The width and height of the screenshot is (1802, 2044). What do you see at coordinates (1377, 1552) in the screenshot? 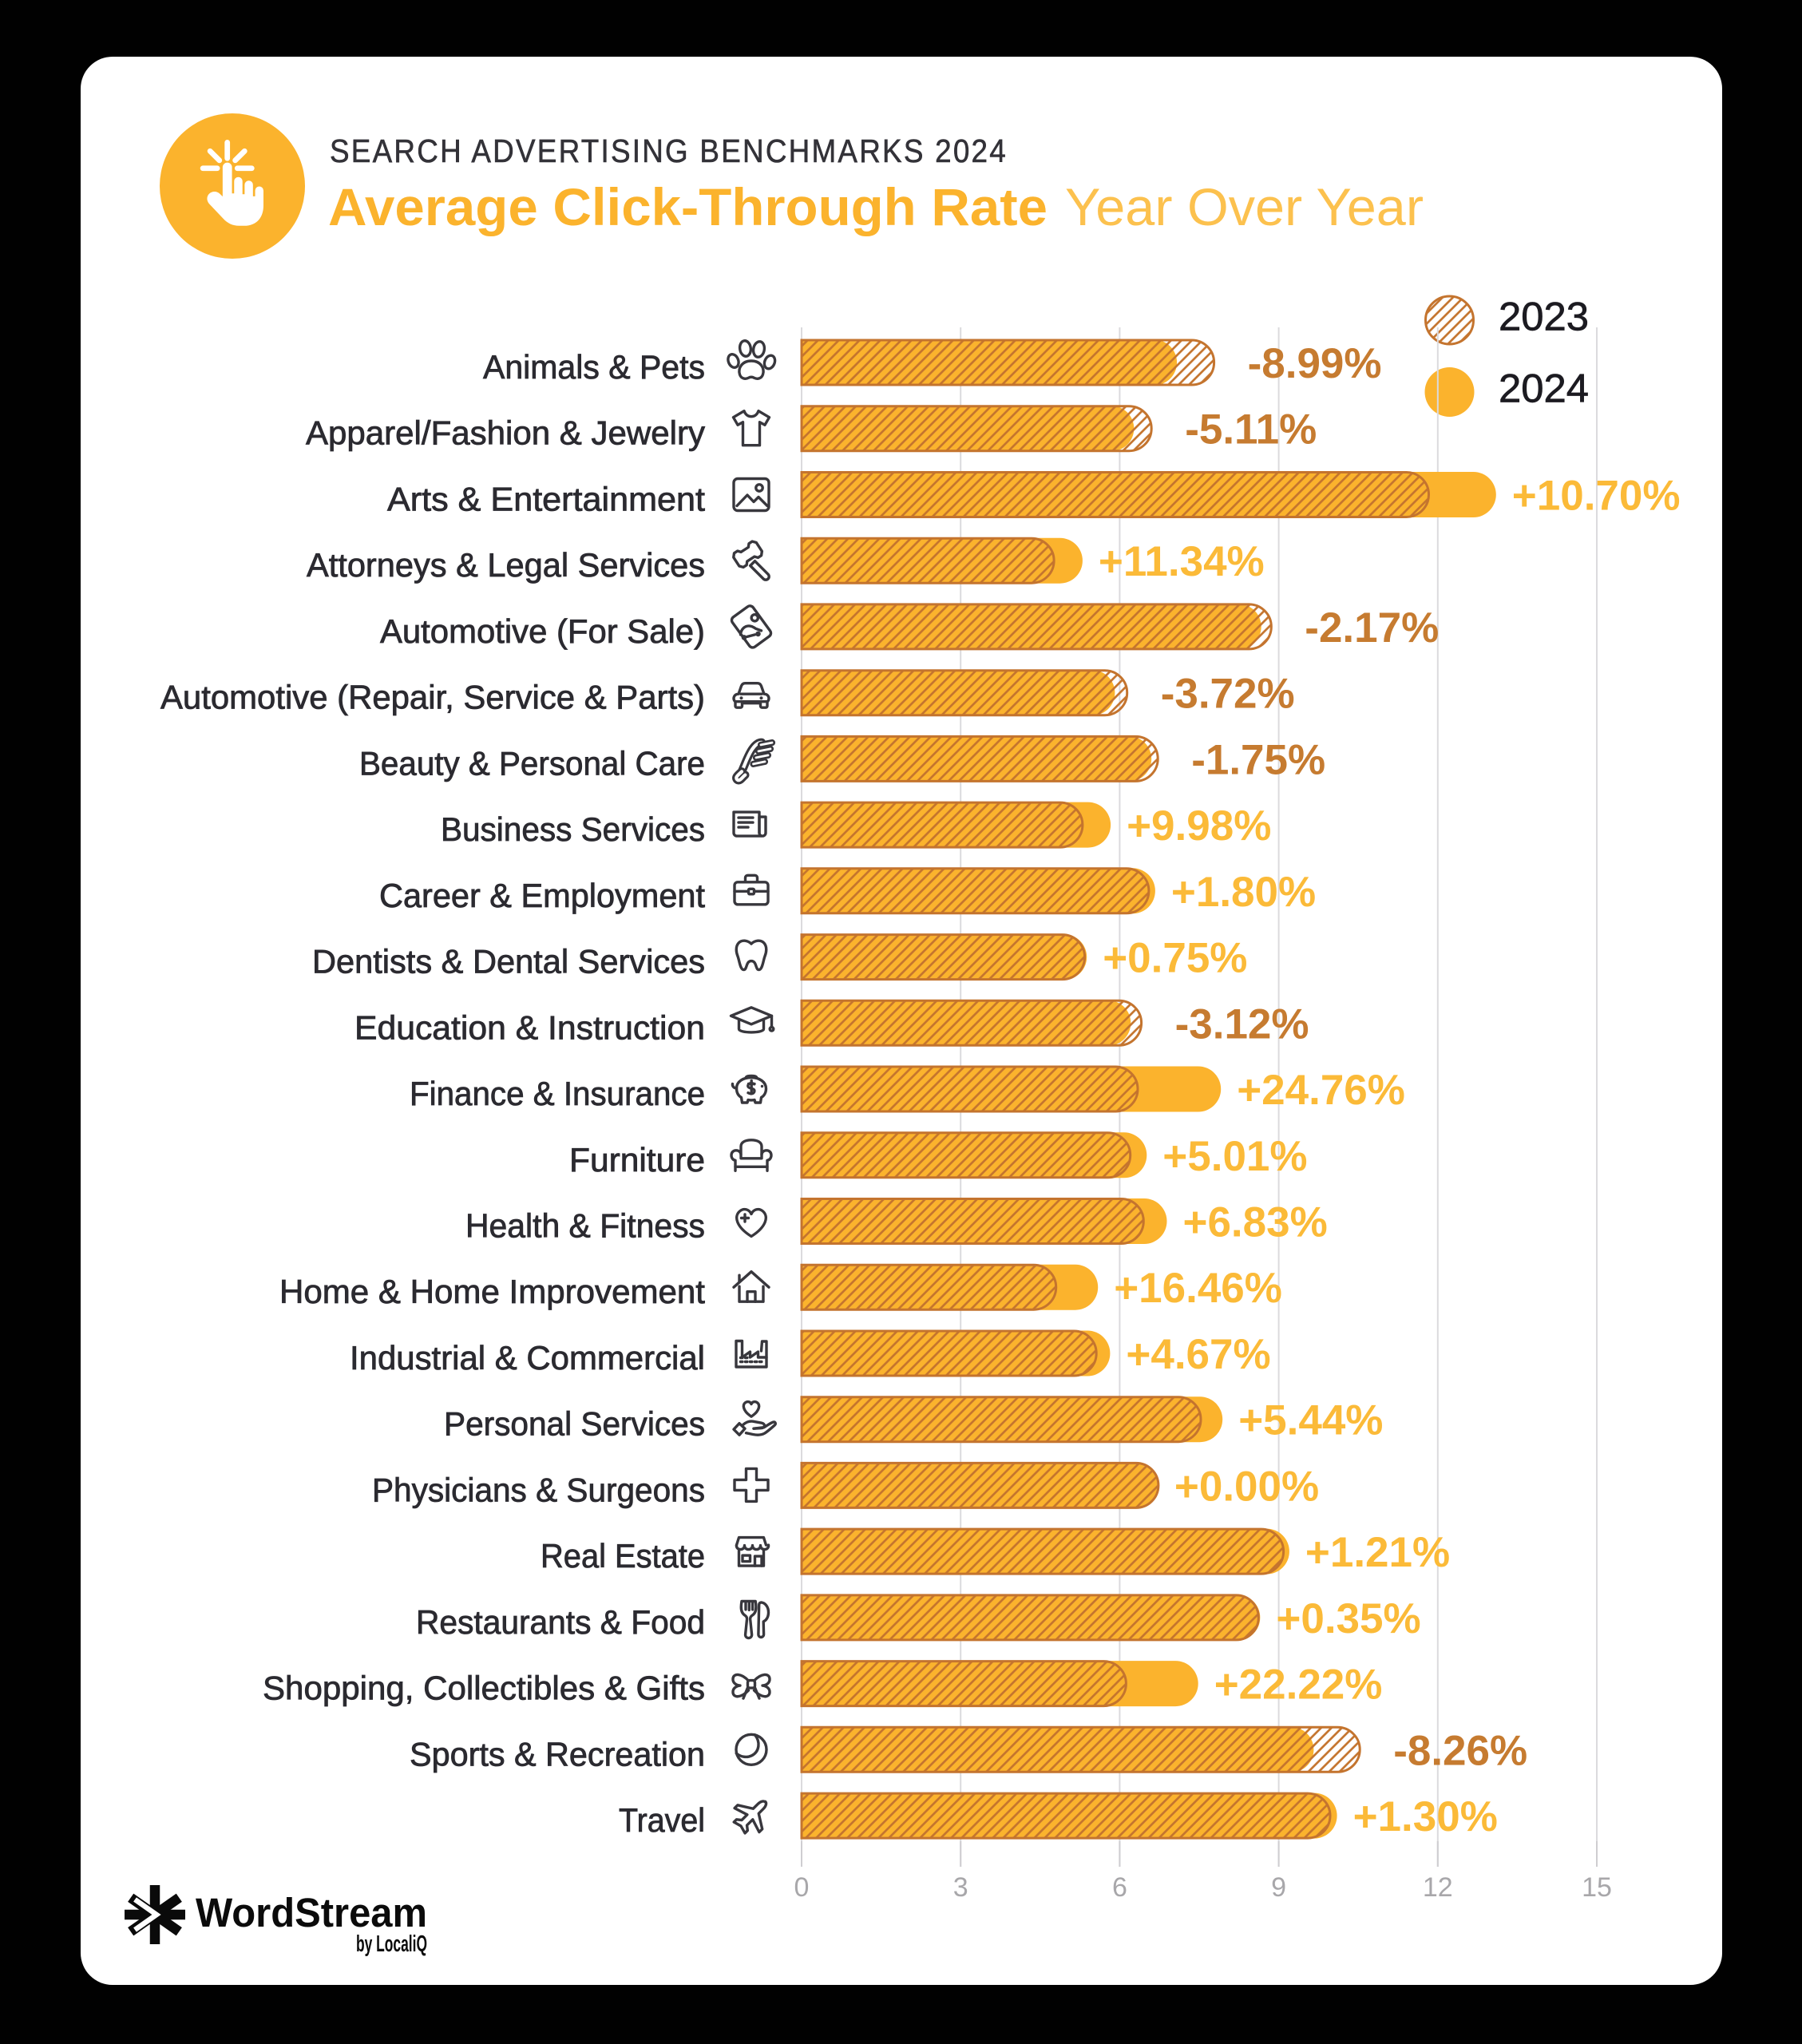
I see `svg-text: +1.21%` at bounding box center [1377, 1552].